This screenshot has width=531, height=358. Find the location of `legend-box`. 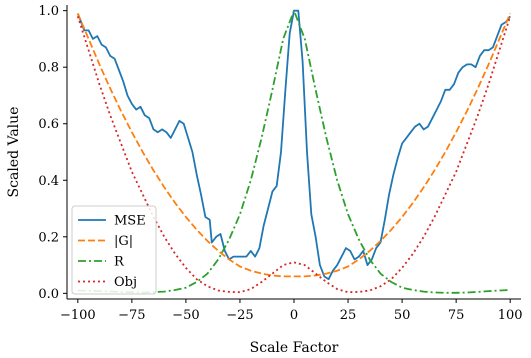

legend-box is located at coordinates (114, 250).